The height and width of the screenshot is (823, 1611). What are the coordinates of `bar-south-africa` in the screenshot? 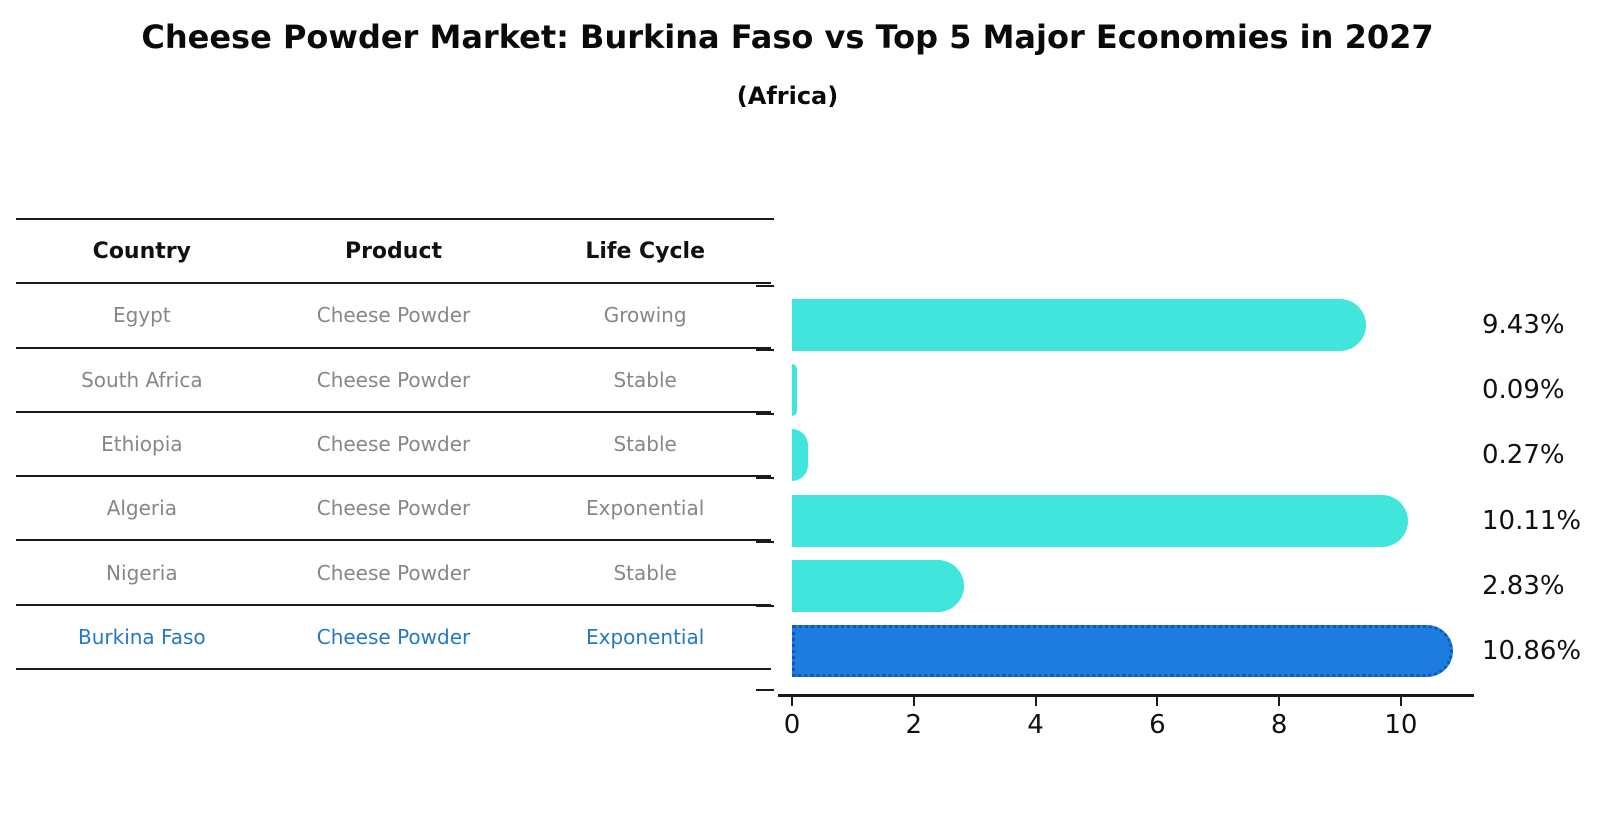 It's located at (795, 390).